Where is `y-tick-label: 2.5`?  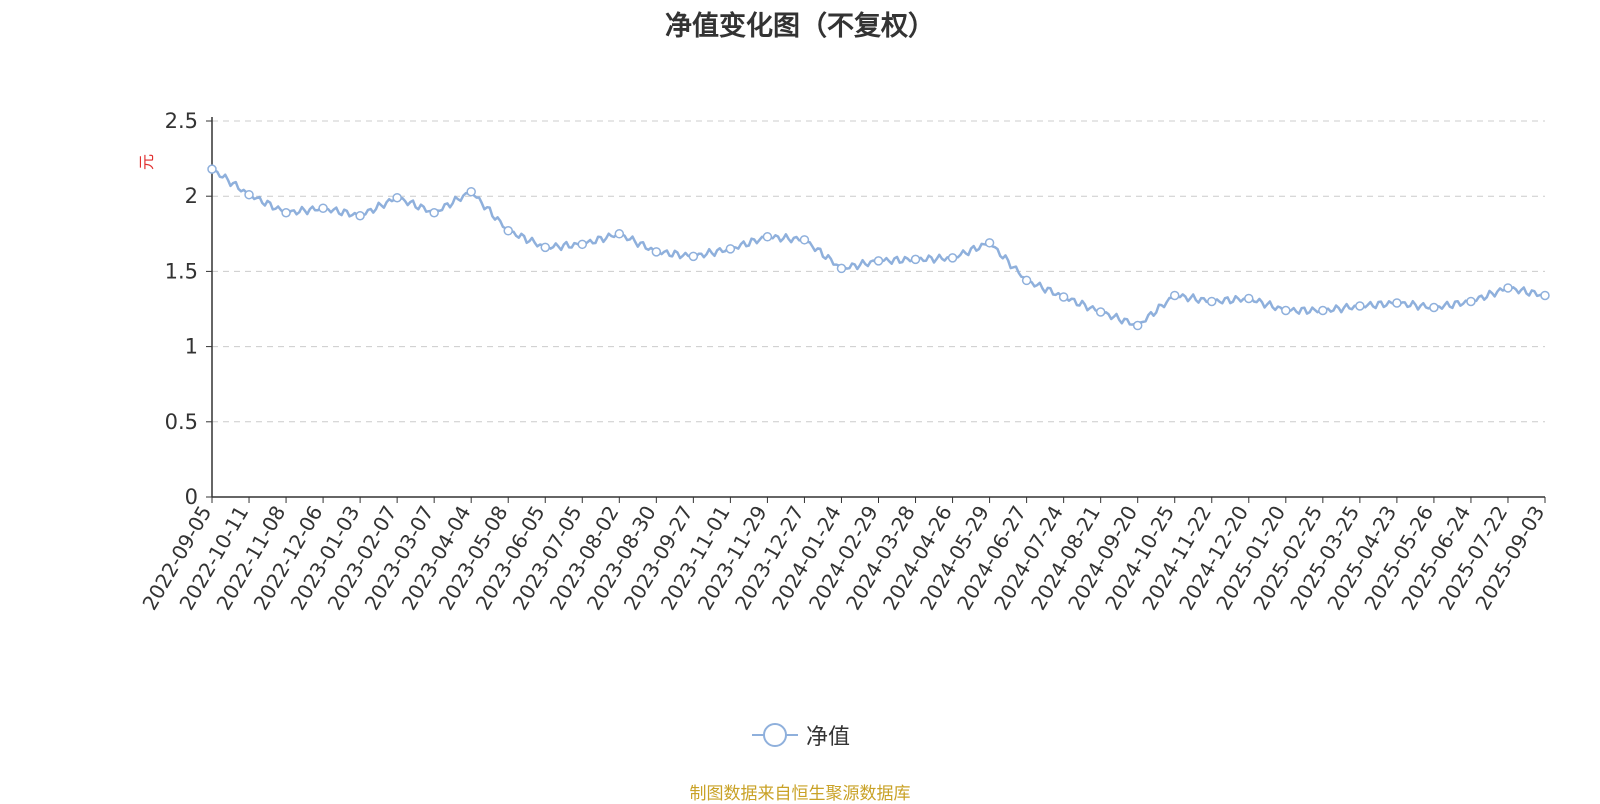 y-tick-label: 2.5 is located at coordinates (181, 121).